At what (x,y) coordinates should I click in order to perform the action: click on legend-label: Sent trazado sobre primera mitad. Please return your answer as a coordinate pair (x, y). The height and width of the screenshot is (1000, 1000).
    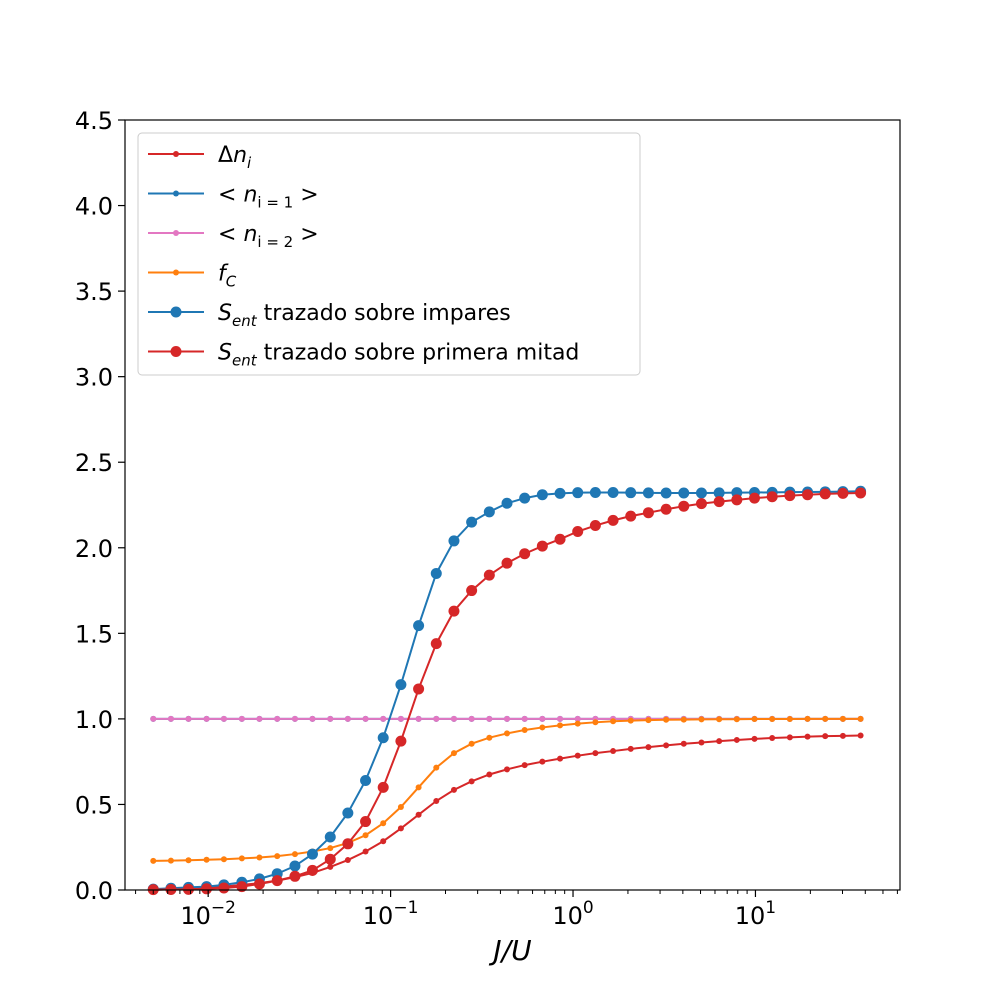
    Looking at the image, I should click on (398, 355).